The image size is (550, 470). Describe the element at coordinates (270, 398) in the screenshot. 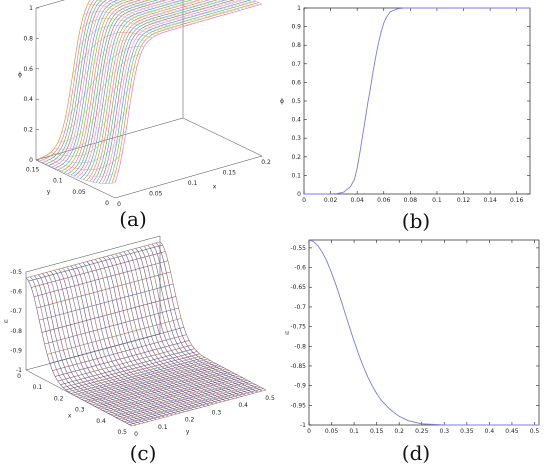

I see `y-tick-label: 0.5` at that location.